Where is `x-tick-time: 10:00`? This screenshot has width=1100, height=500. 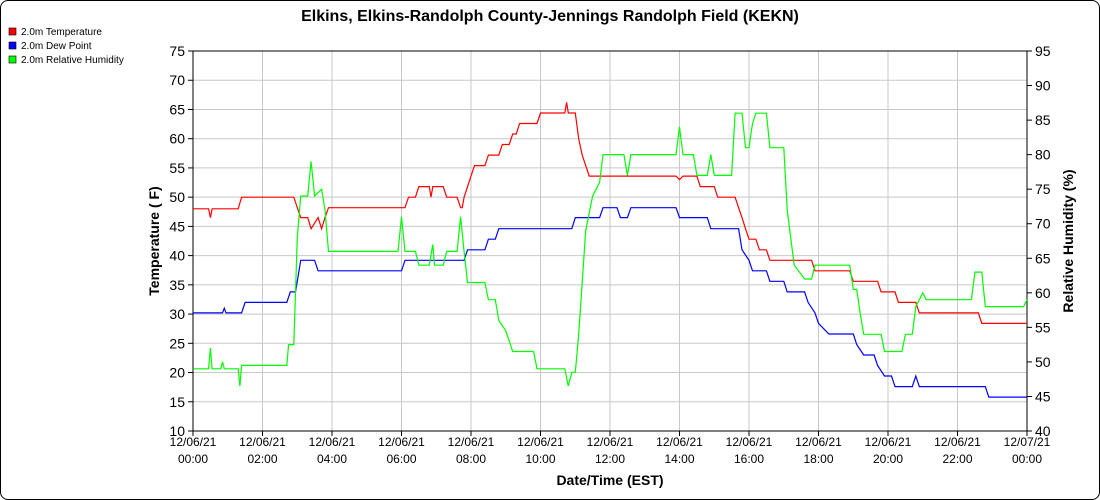 x-tick-time: 10:00 is located at coordinates (540, 459).